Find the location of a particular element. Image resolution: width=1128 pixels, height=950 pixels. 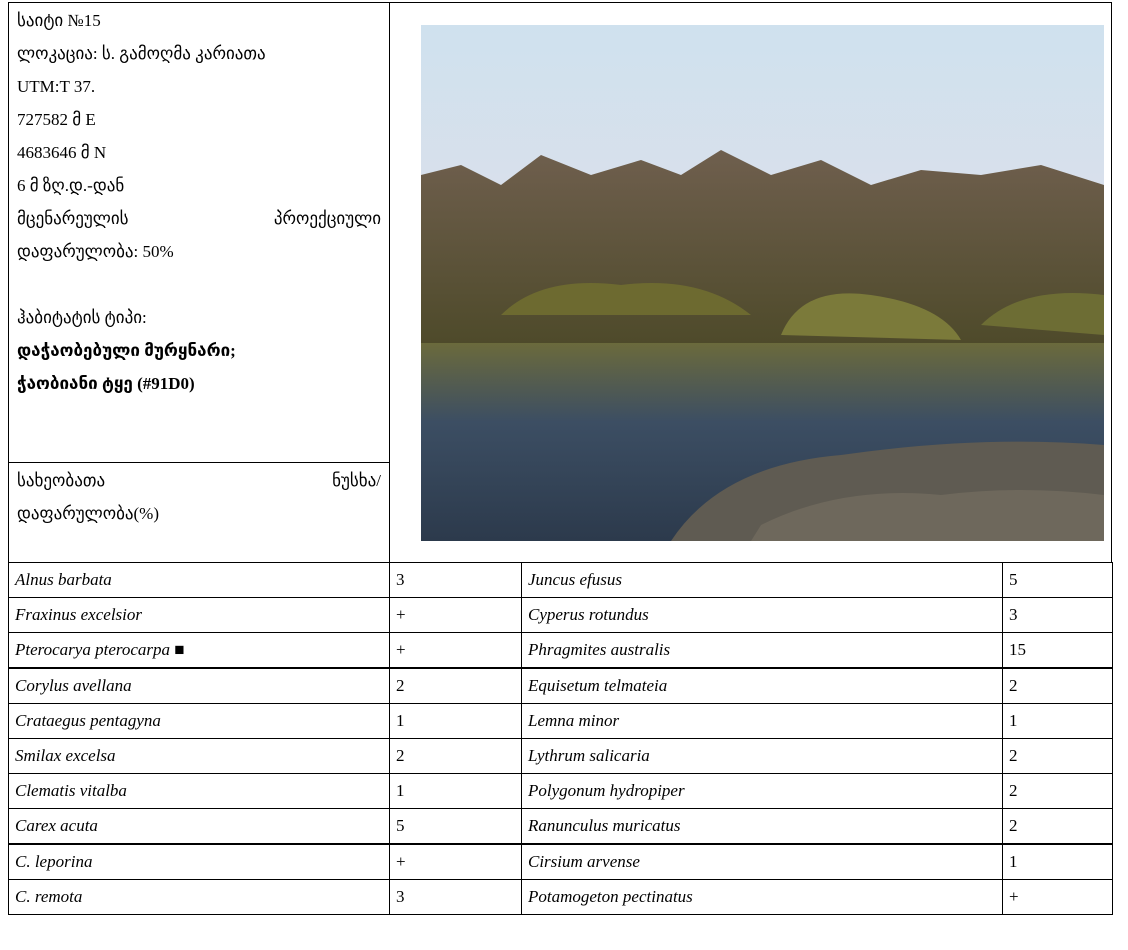

habitat-type: ჭაობიანი ტყე (#91D0) is located at coordinates (106, 383).